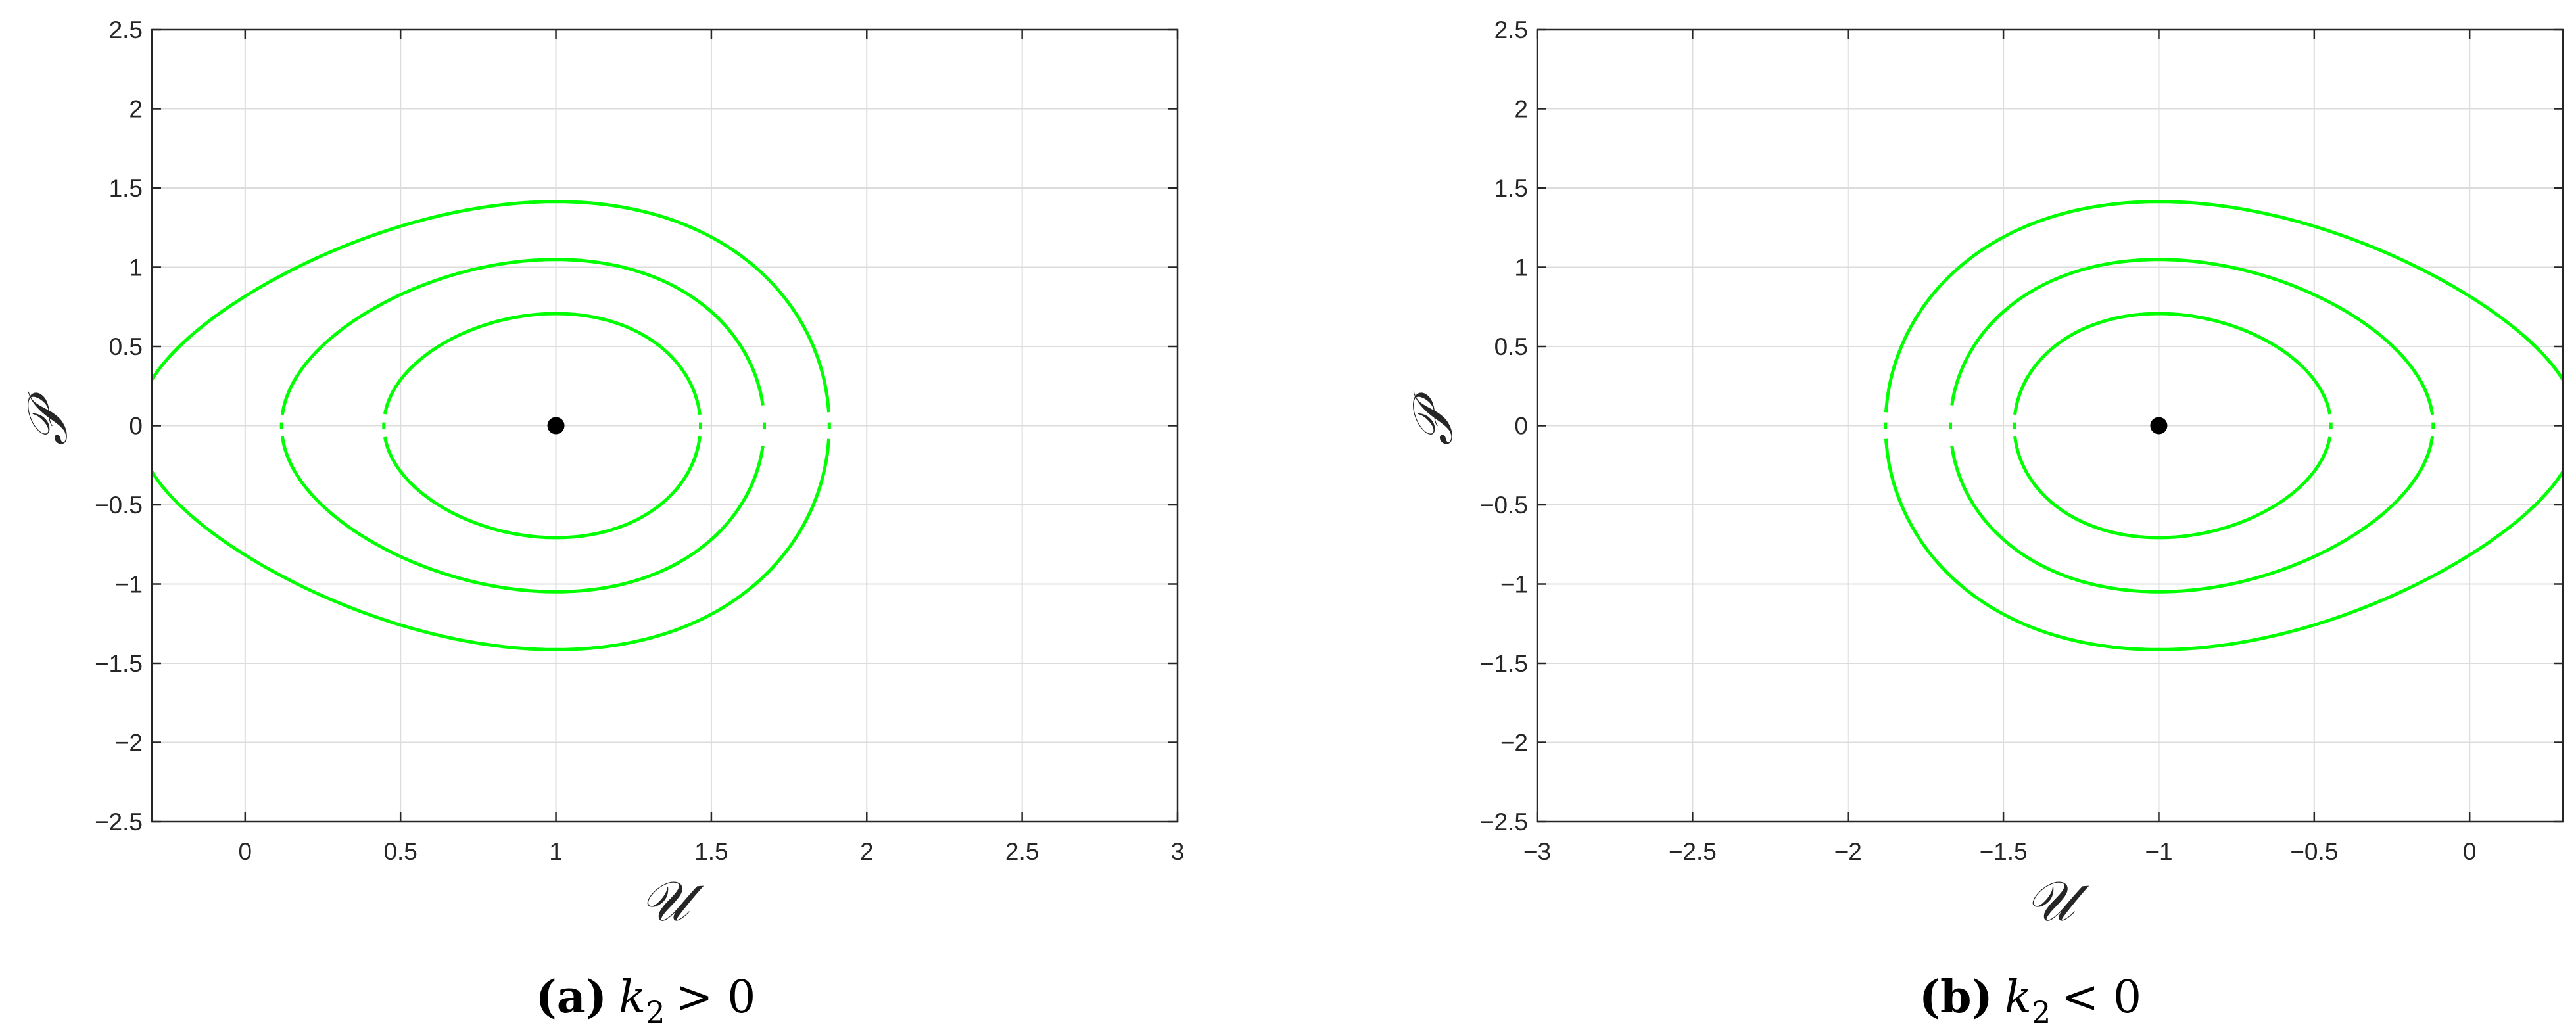 This screenshot has height=1034, width=2576. What do you see at coordinates (867, 851) in the screenshot?
I see `x-tick-label: 2` at bounding box center [867, 851].